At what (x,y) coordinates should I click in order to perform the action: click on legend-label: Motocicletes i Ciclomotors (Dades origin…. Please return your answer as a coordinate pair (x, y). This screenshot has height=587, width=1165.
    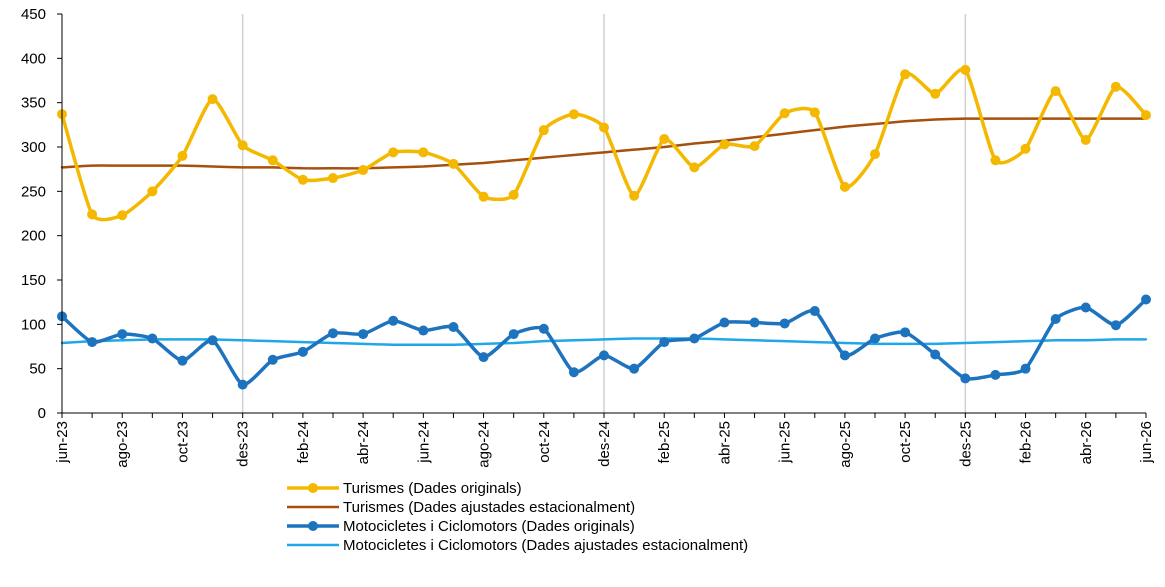
    Looking at the image, I should click on (489, 526).